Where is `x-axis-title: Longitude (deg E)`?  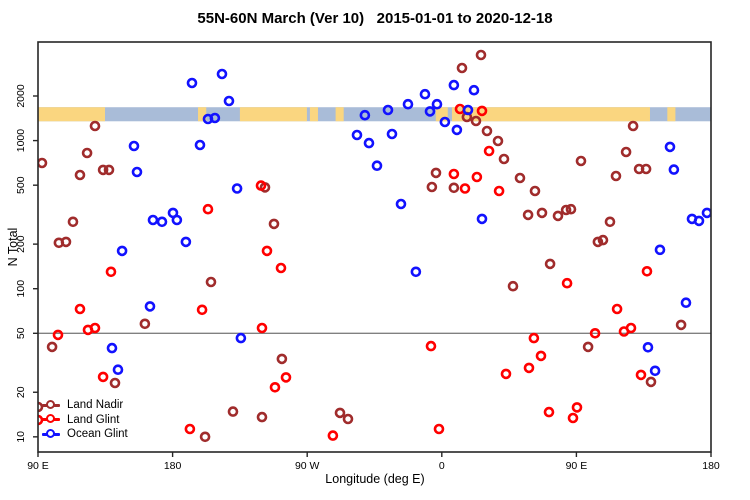
x-axis-title: Longitude (deg E) is located at coordinates (375, 479).